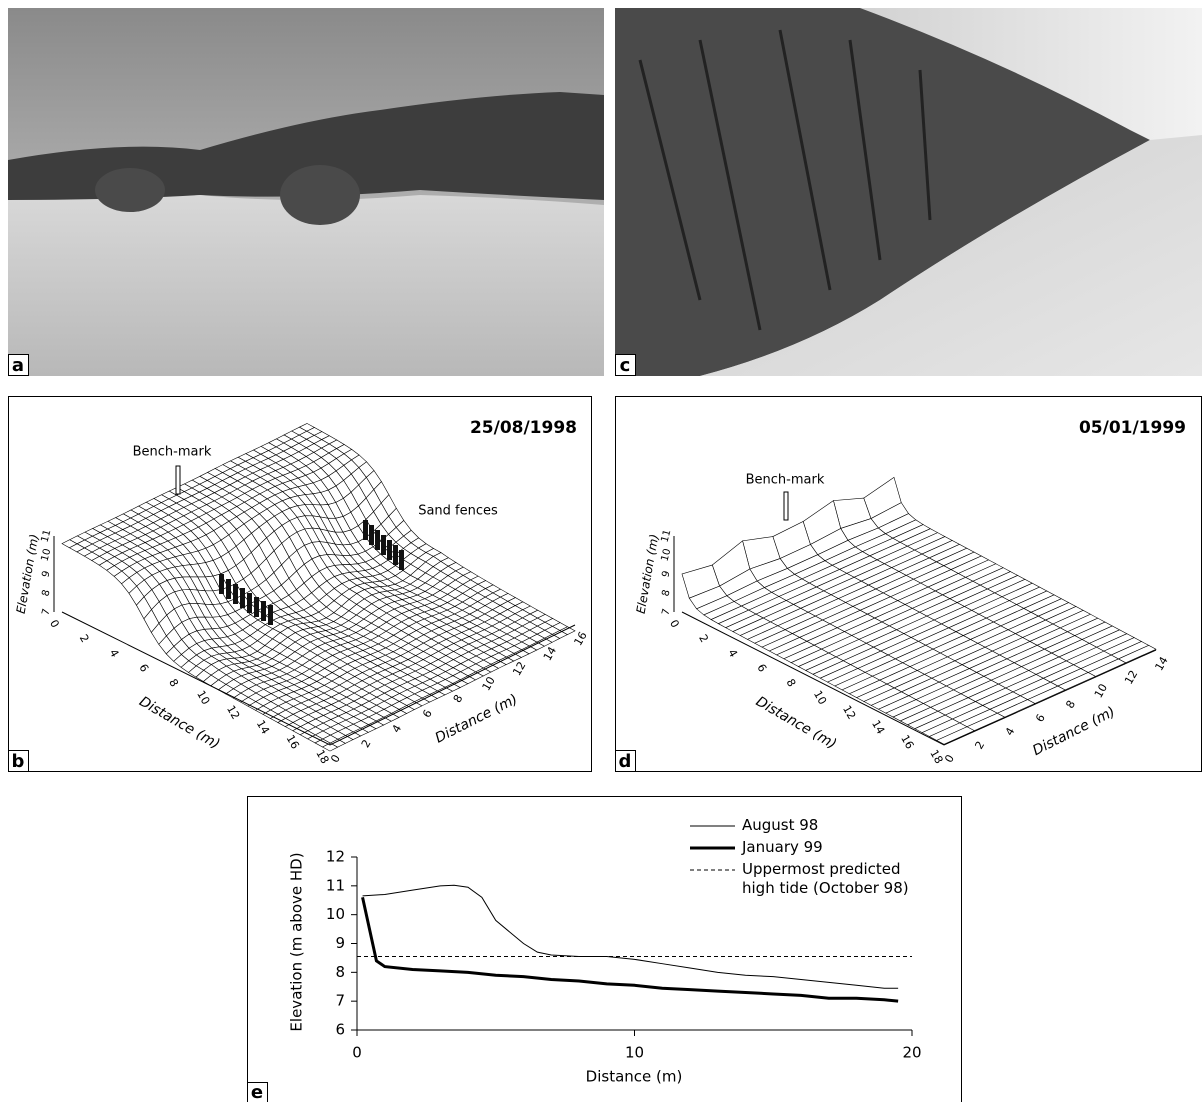 This screenshot has height=1102, width=1202. I want to click on panel-label: b, so click(18, 761).